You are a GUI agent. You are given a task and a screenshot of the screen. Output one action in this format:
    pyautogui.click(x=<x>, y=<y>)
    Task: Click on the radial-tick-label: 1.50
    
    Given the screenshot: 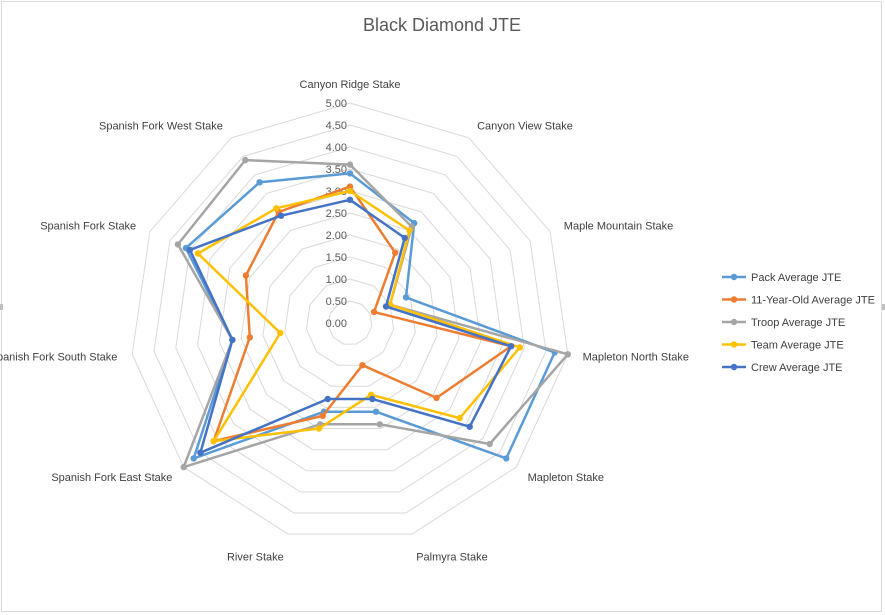 What is the action you would take?
    pyautogui.click(x=336, y=258)
    